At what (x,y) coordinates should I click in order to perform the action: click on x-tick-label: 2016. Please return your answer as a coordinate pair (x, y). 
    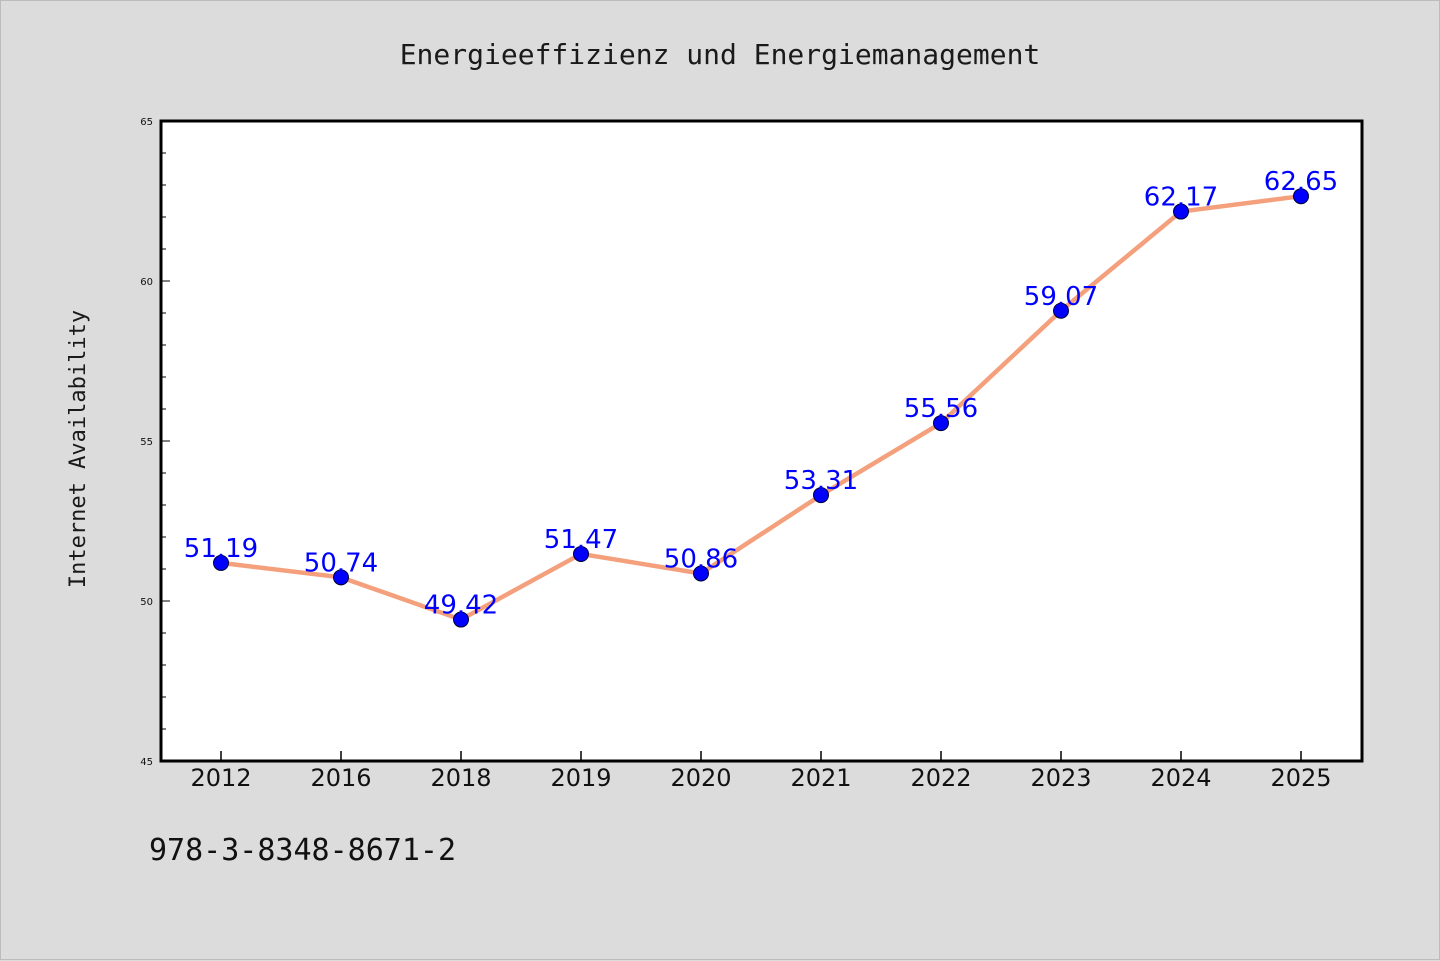
    Looking at the image, I should click on (340, 778).